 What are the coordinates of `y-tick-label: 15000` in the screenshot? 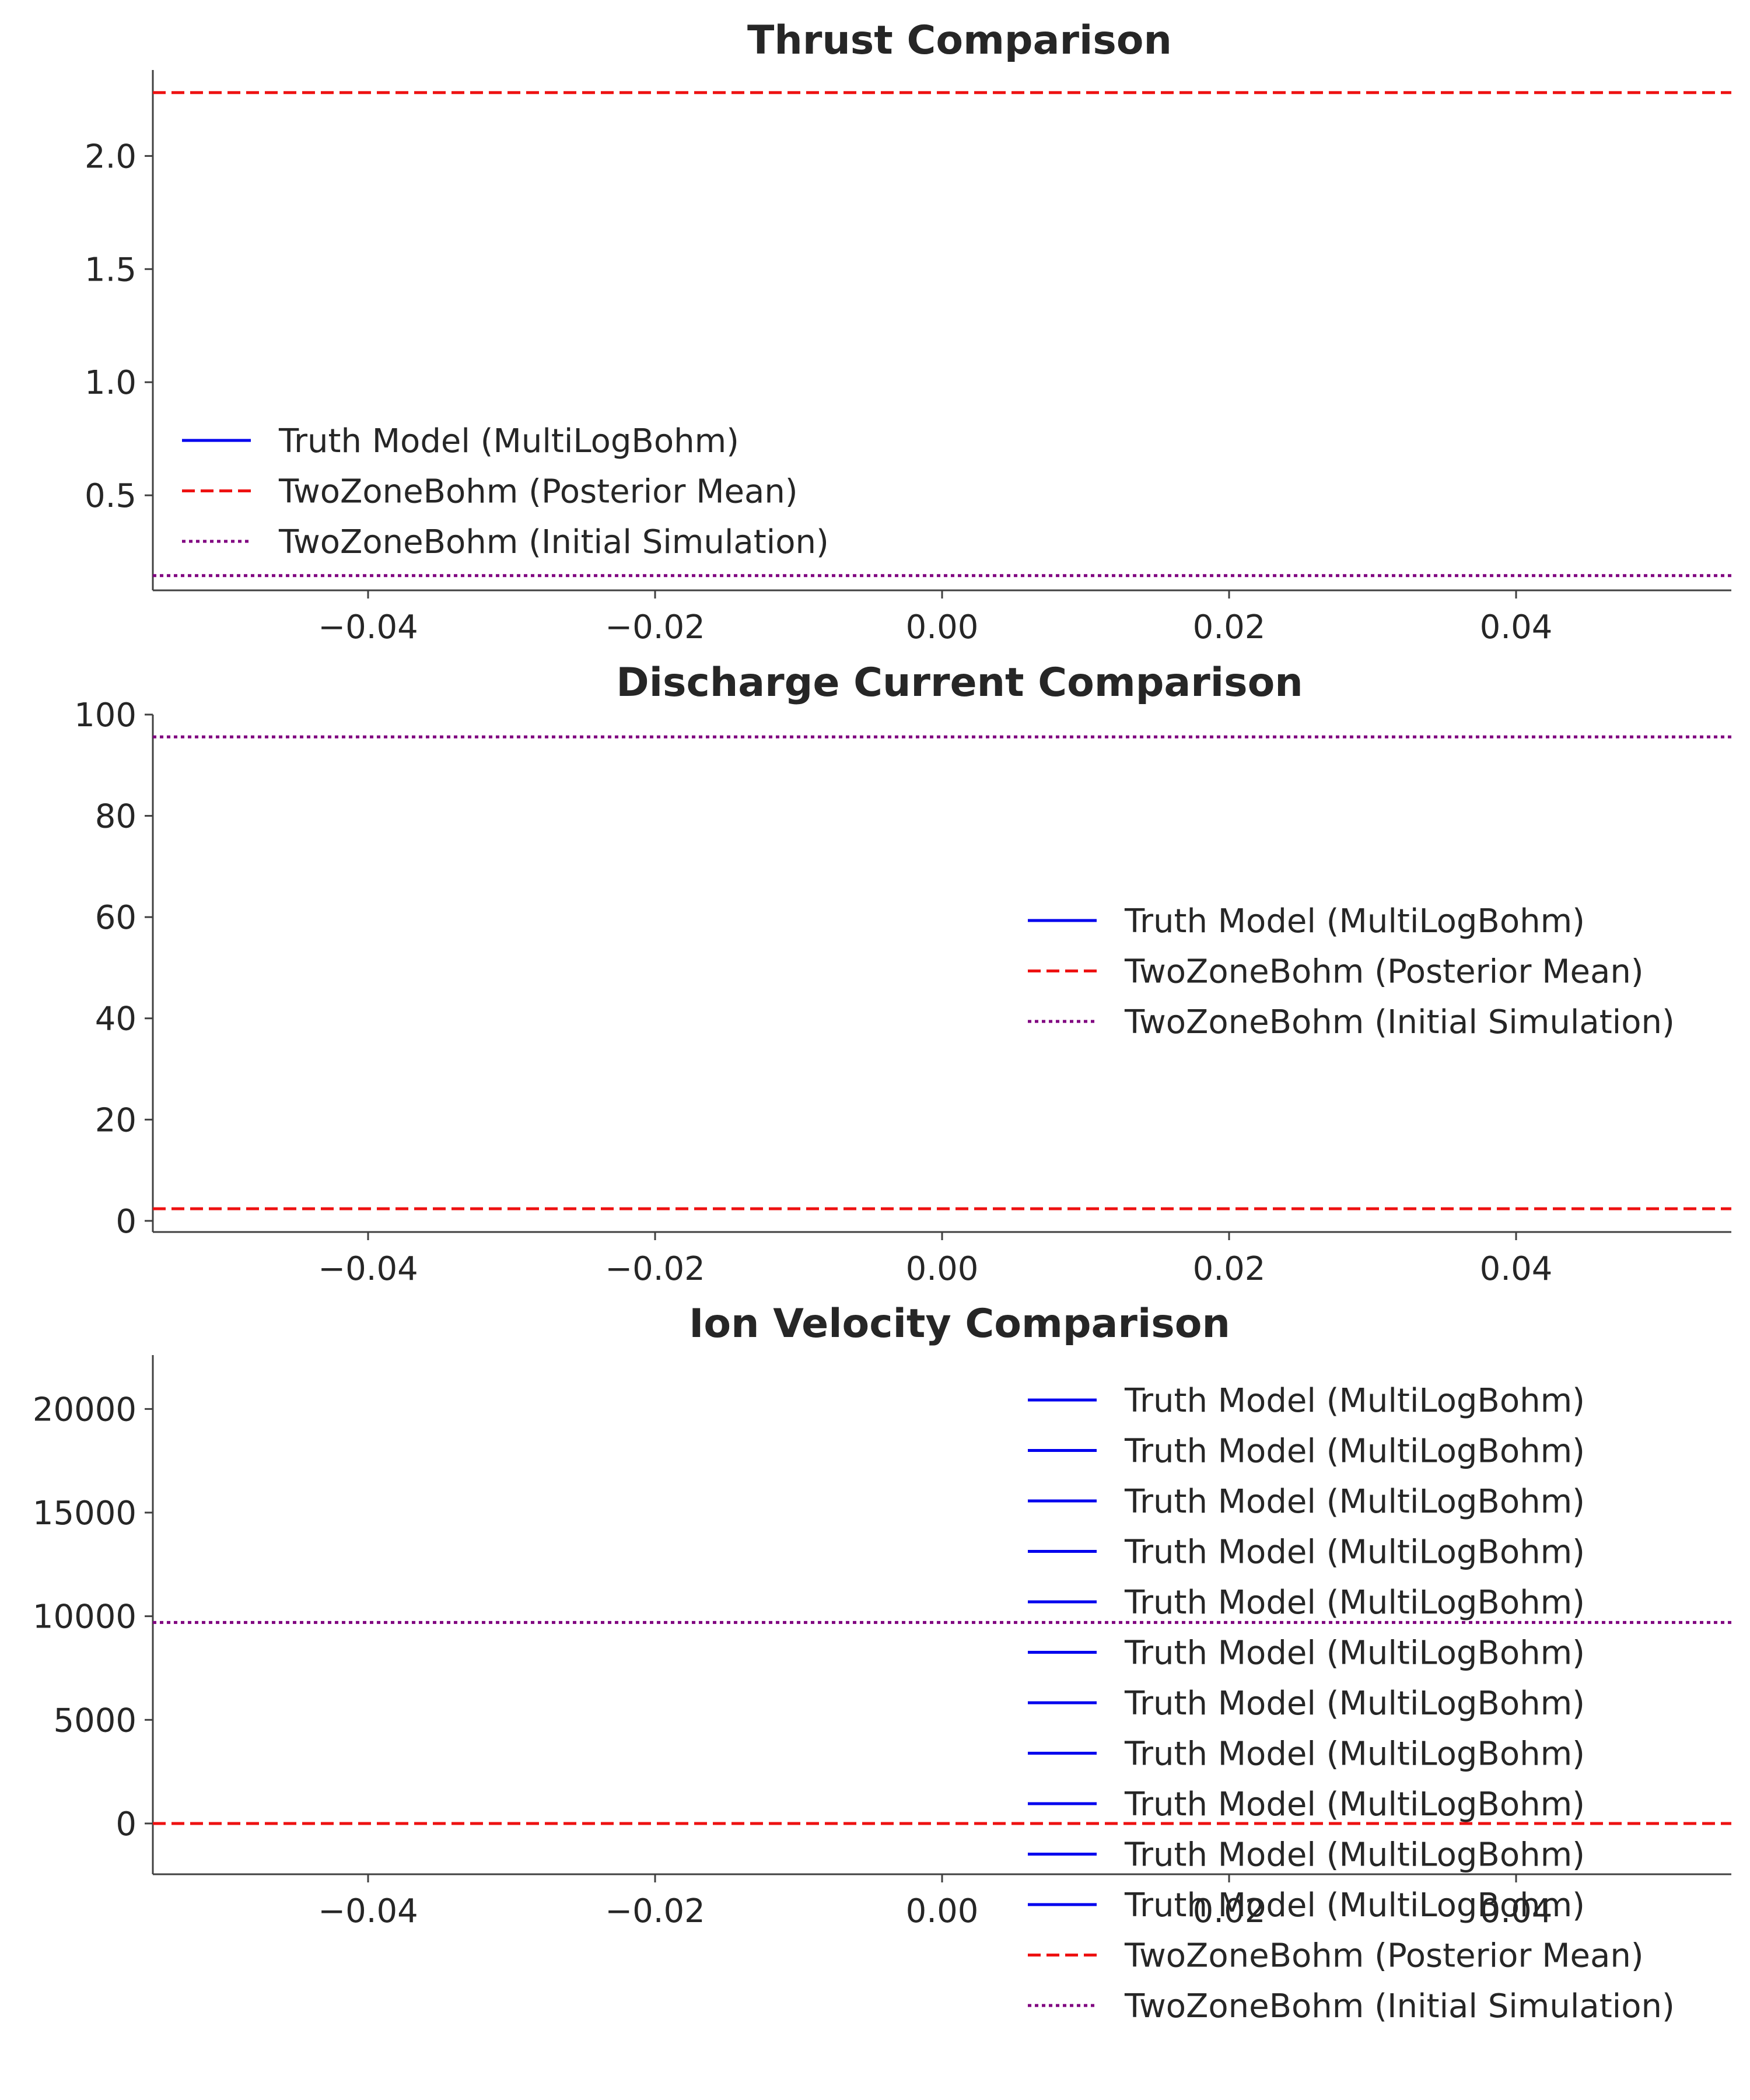 It's located at (85, 1513).